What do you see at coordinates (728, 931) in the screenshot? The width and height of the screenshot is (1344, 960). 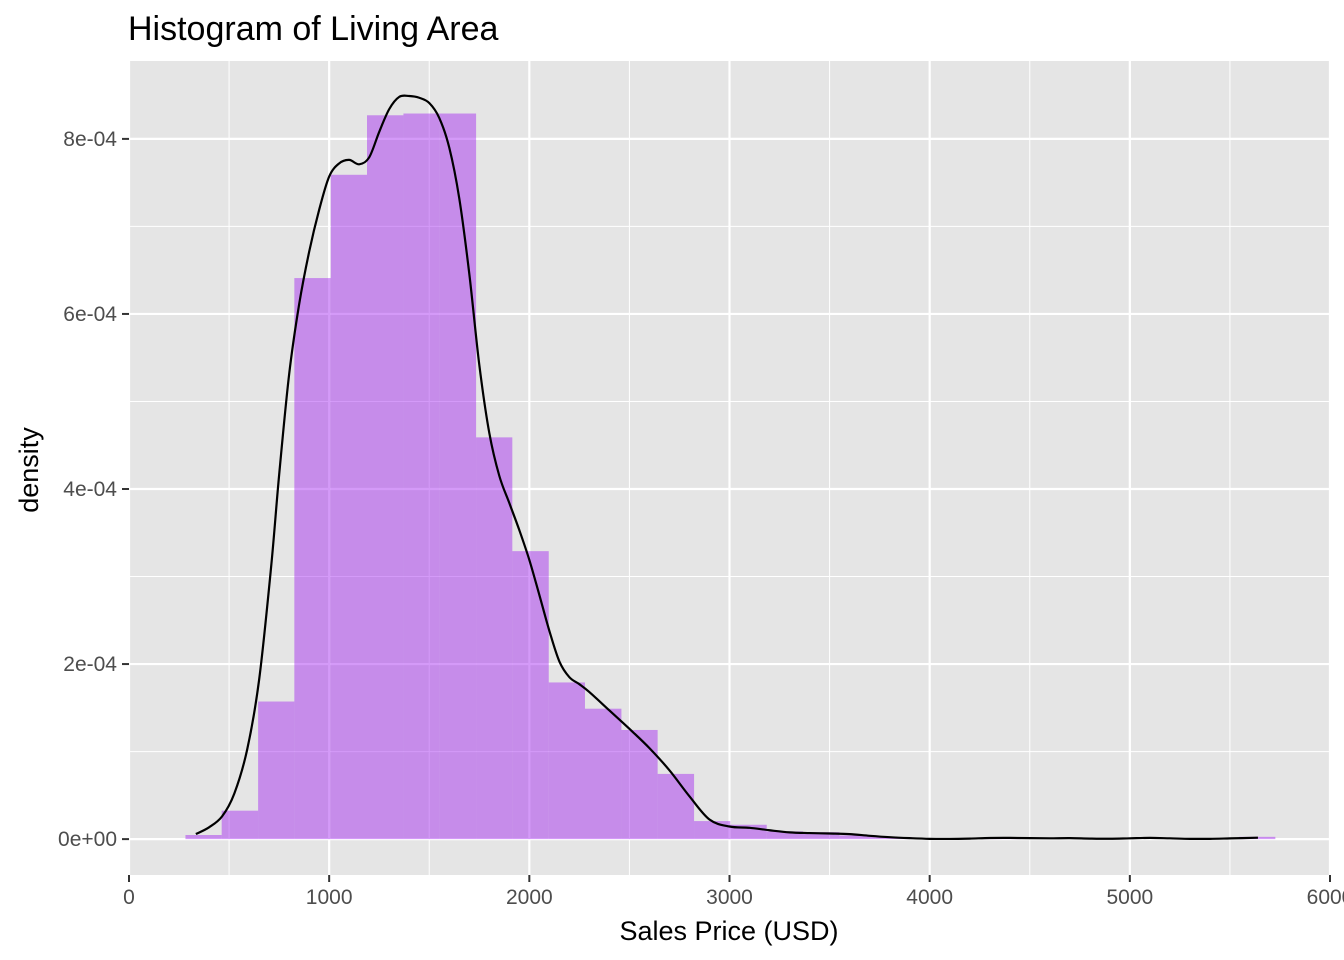 I see `x-axis-title: Sales Price (USD)` at bounding box center [728, 931].